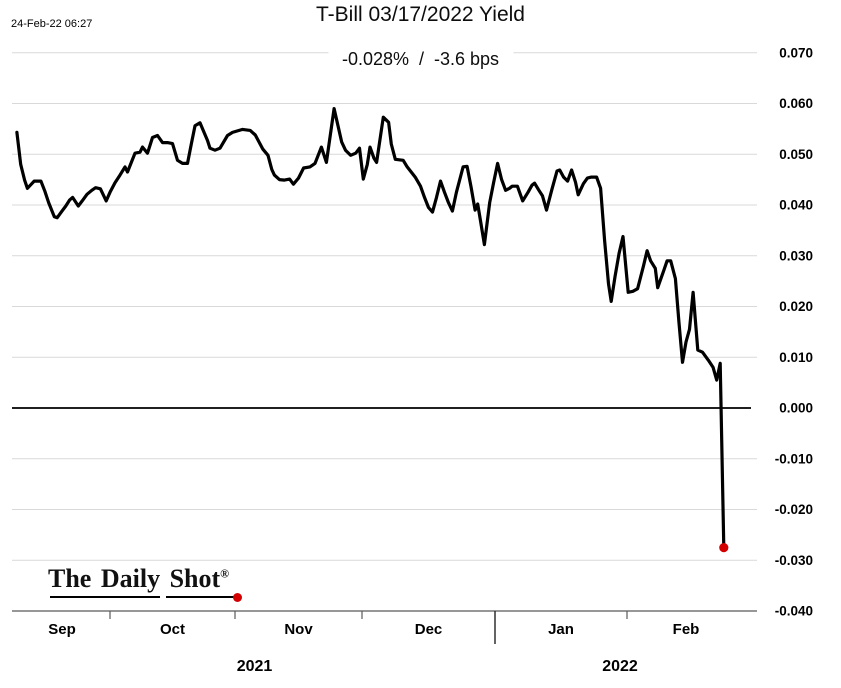 The height and width of the screenshot is (688, 841). I want to click on month-label: Nov, so click(298, 629).